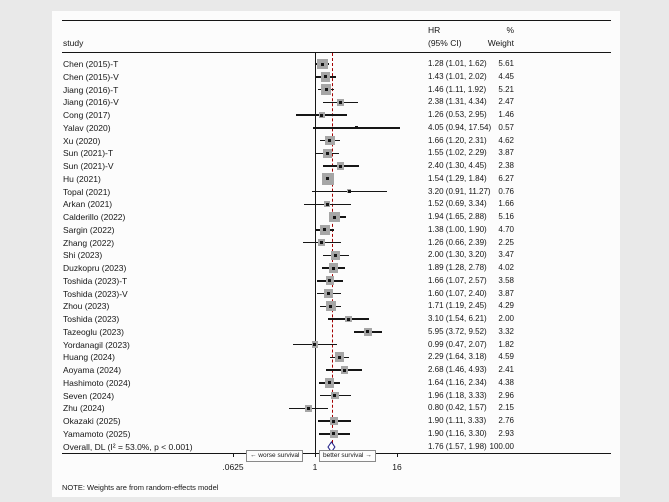  What do you see at coordinates (457, 344) in the screenshot?
I see `hr-ci-value: 0.99 (0.47, 2.07)` at bounding box center [457, 344].